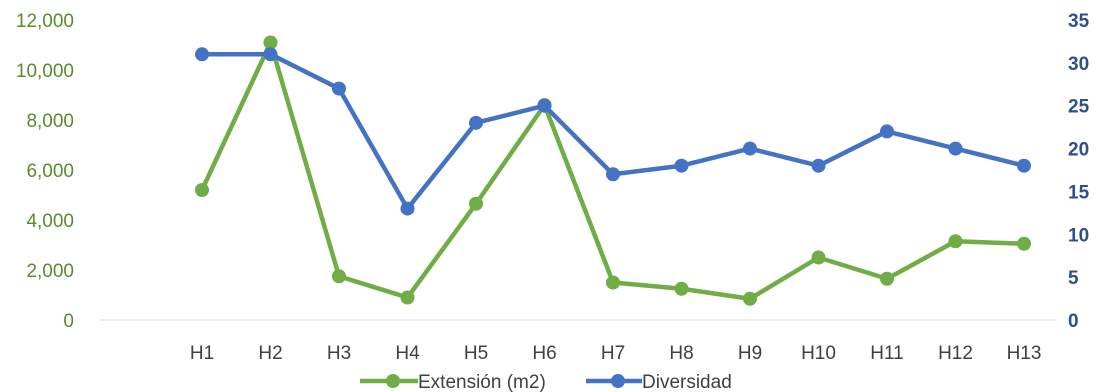 This screenshot has width=1107, height=392. Describe the element at coordinates (1073, 321) in the screenshot. I see `y-right-tick-label: 0` at that location.